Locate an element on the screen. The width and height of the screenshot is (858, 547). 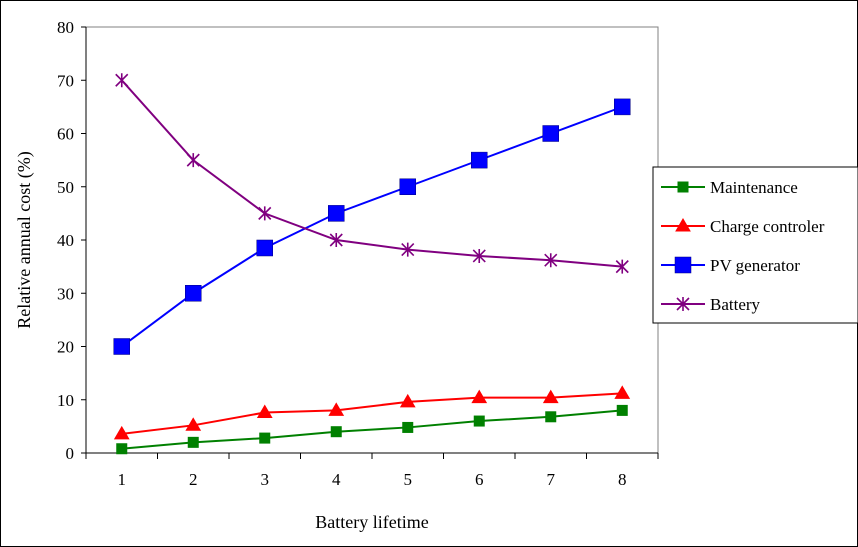
legend-item-charge-controler: Charge controler is located at coordinates (743, 226).